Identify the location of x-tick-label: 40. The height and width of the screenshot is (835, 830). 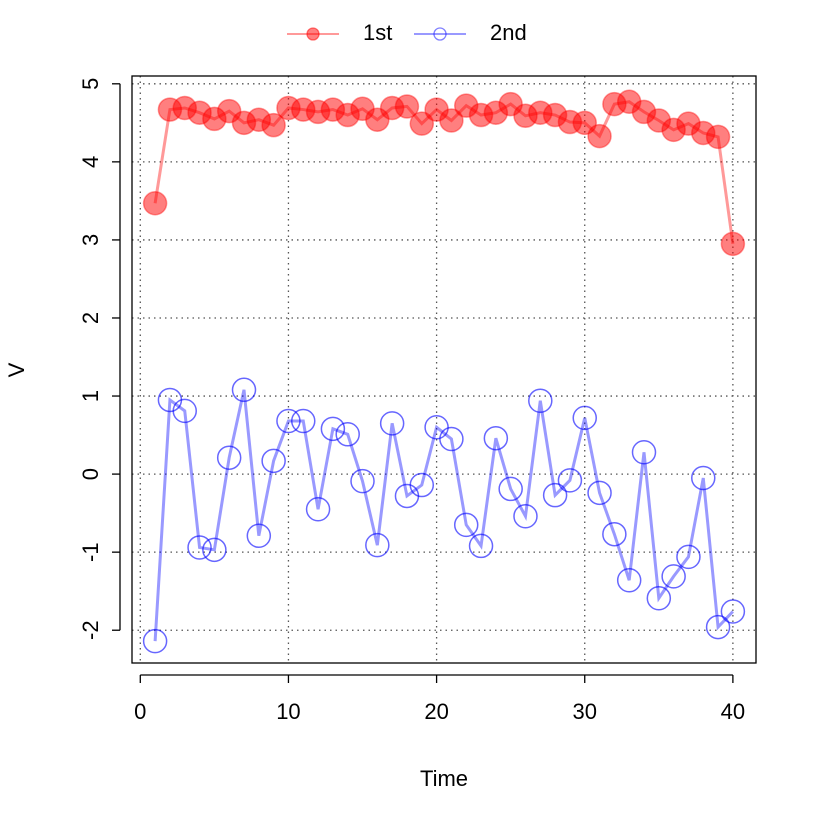
(733, 711).